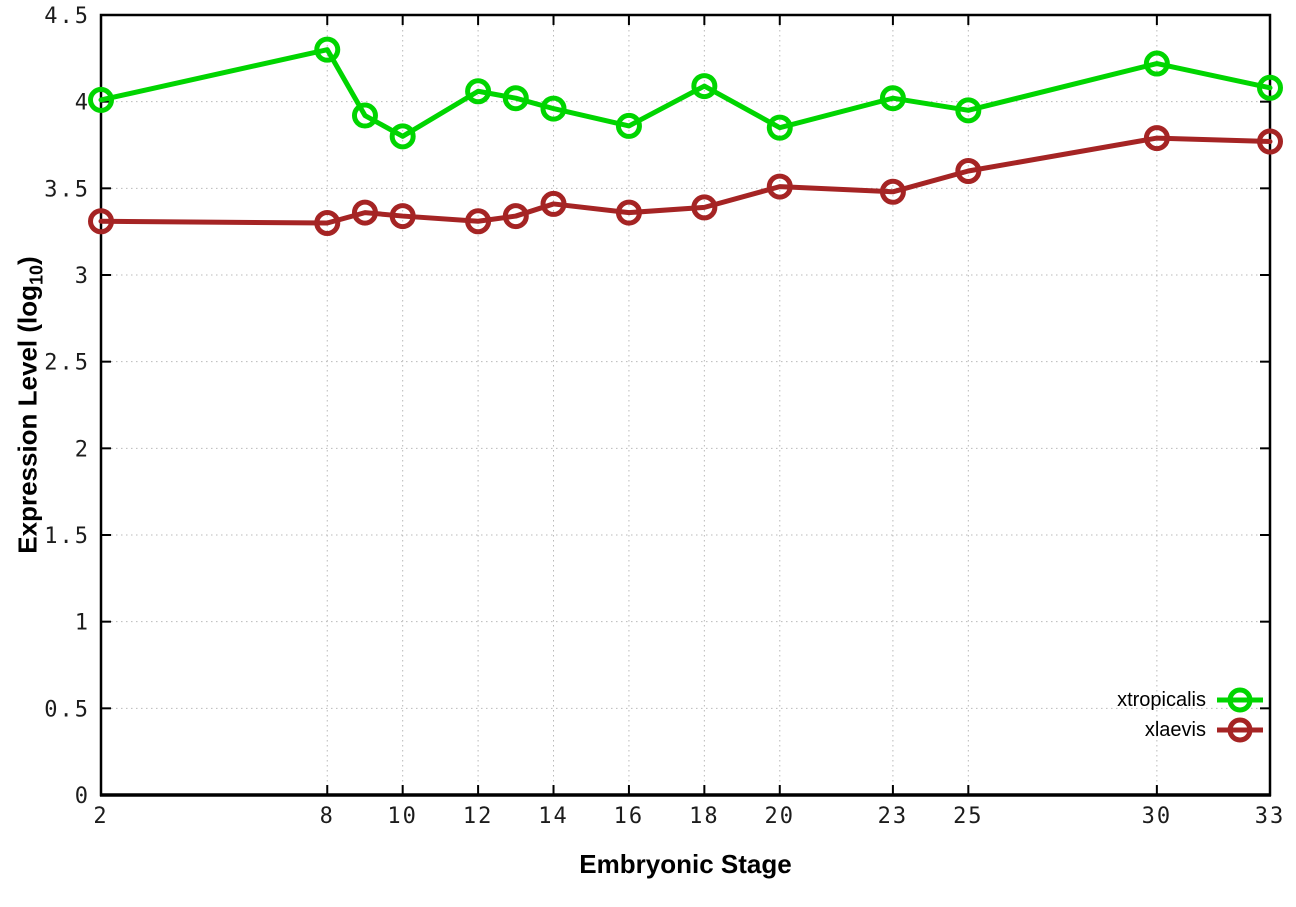 This screenshot has height=907, width=1296. I want to click on x-tick-label: 25, so click(968, 816).